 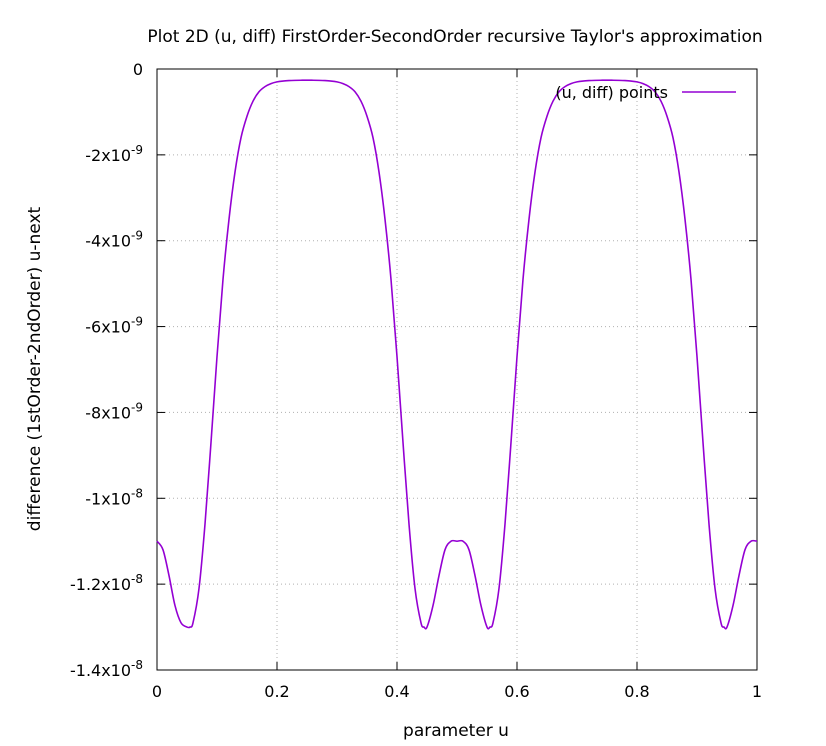 I want to click on legend-label: (u, diff) points, so click(x=611, y=92).